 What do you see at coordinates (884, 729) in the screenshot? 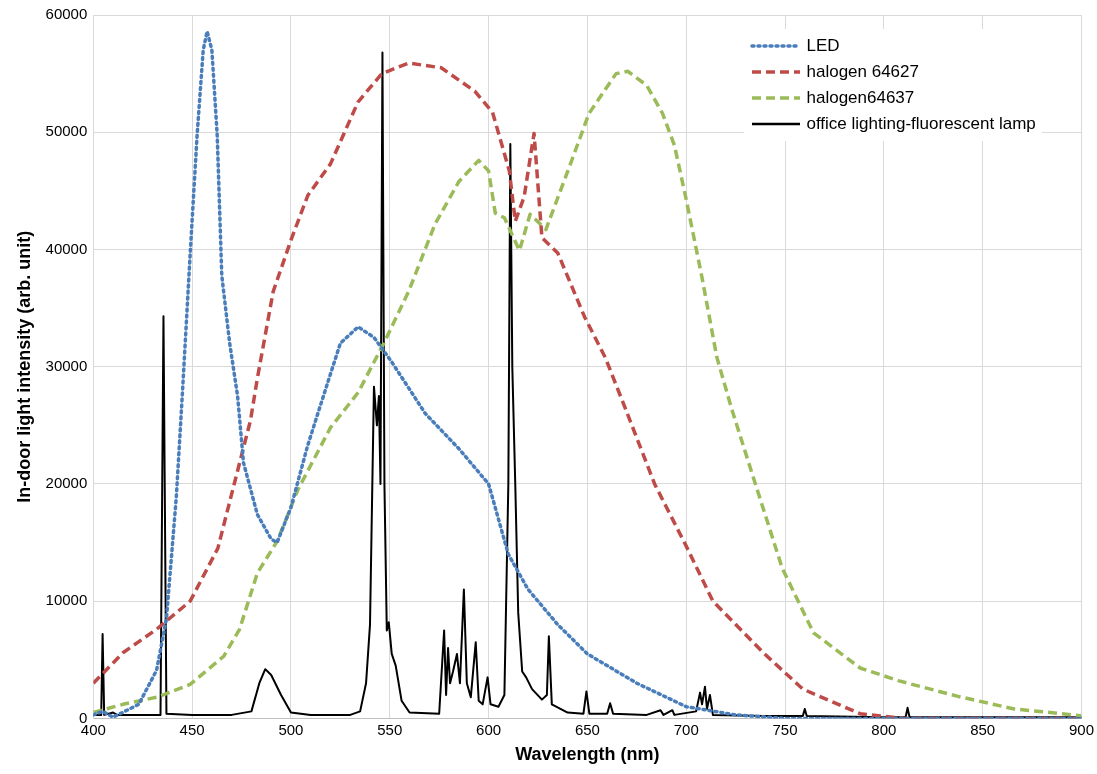
I see `x-tick-label: 800` at bounding box center [884, 729].